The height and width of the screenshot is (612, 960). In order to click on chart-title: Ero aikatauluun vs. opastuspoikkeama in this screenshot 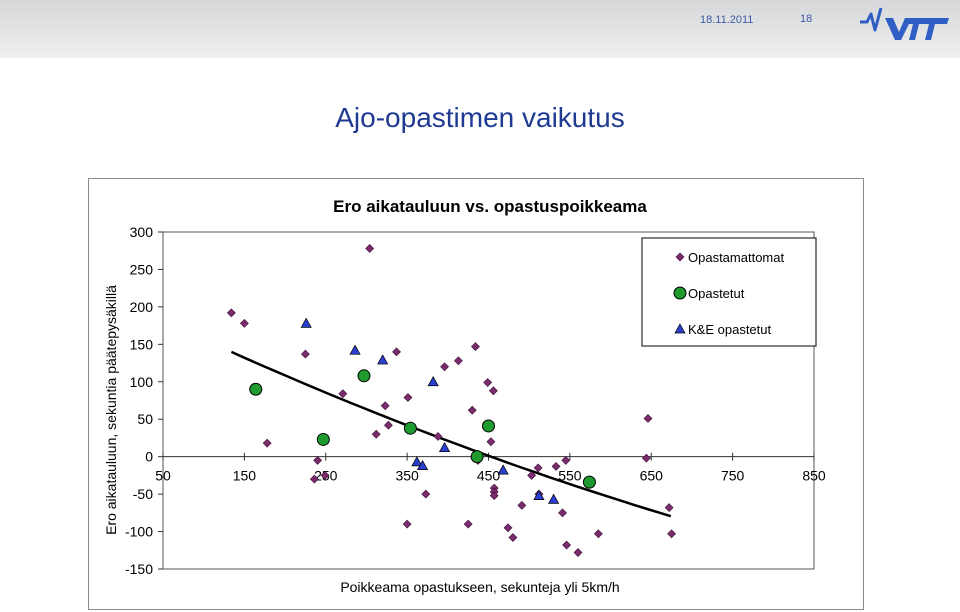, I will do `click(490, 206)`.